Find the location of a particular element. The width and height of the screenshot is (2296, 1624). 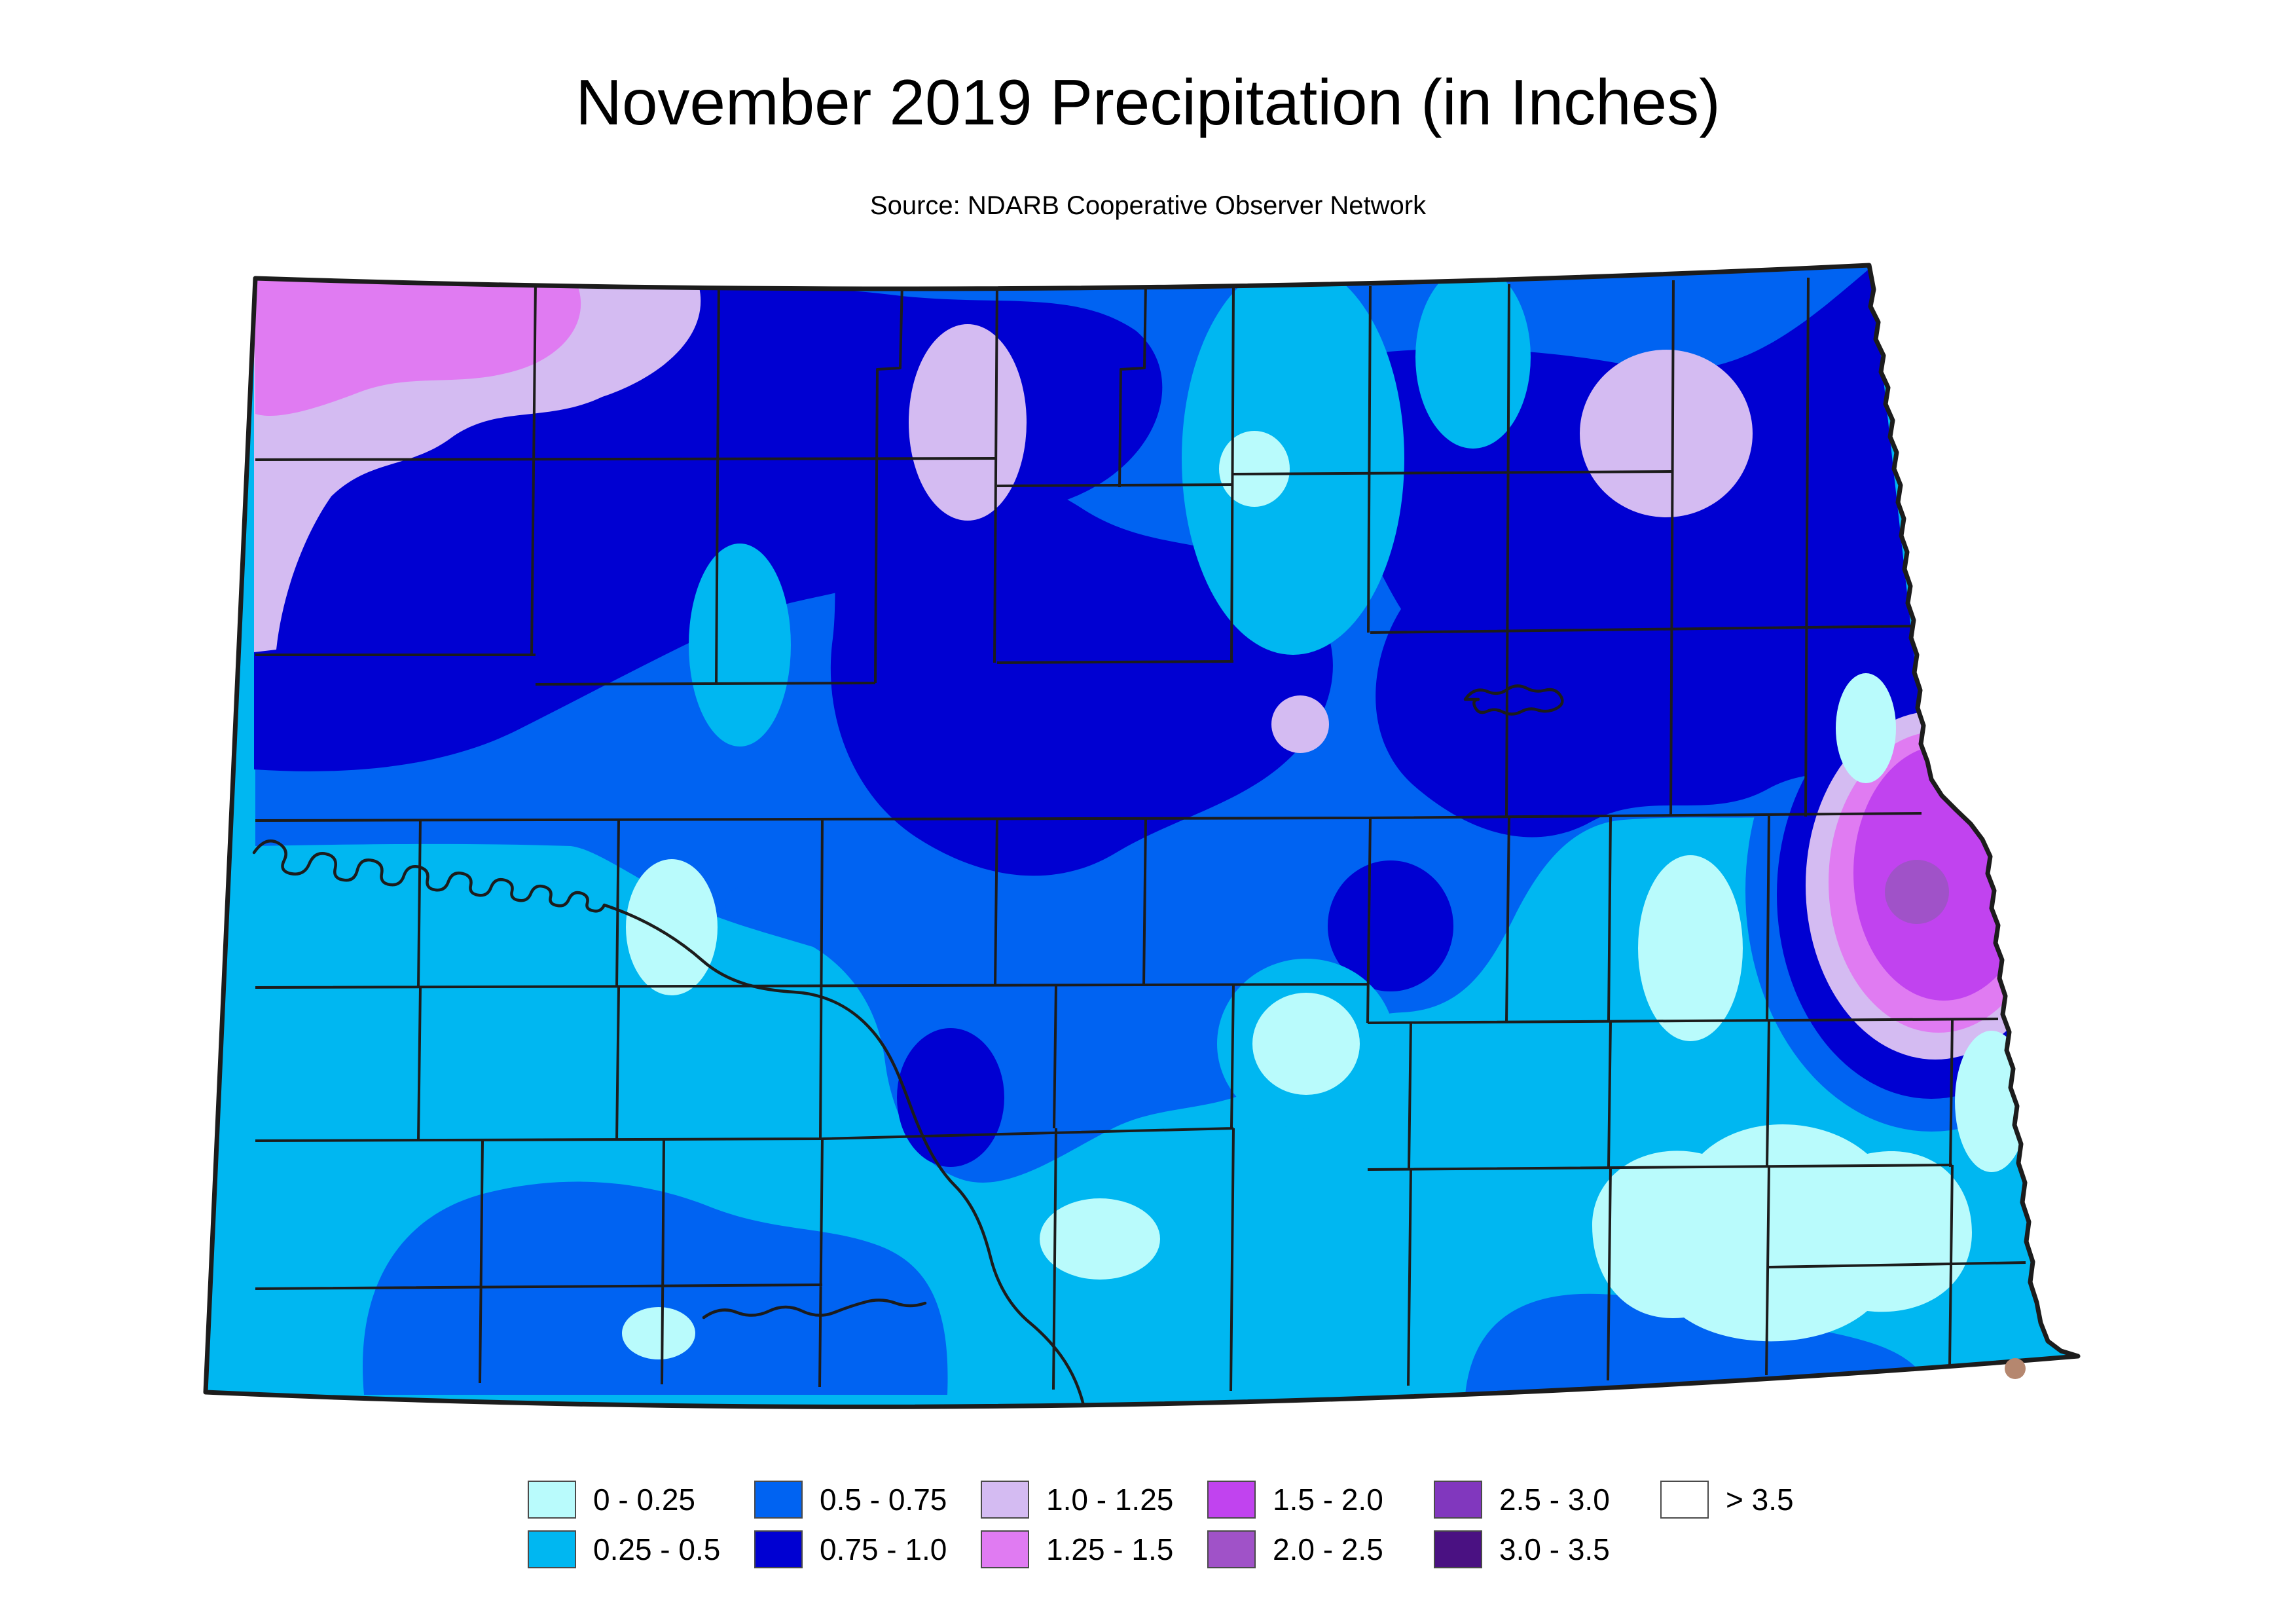

cannonball-river is located at coordinates (814, 1309).